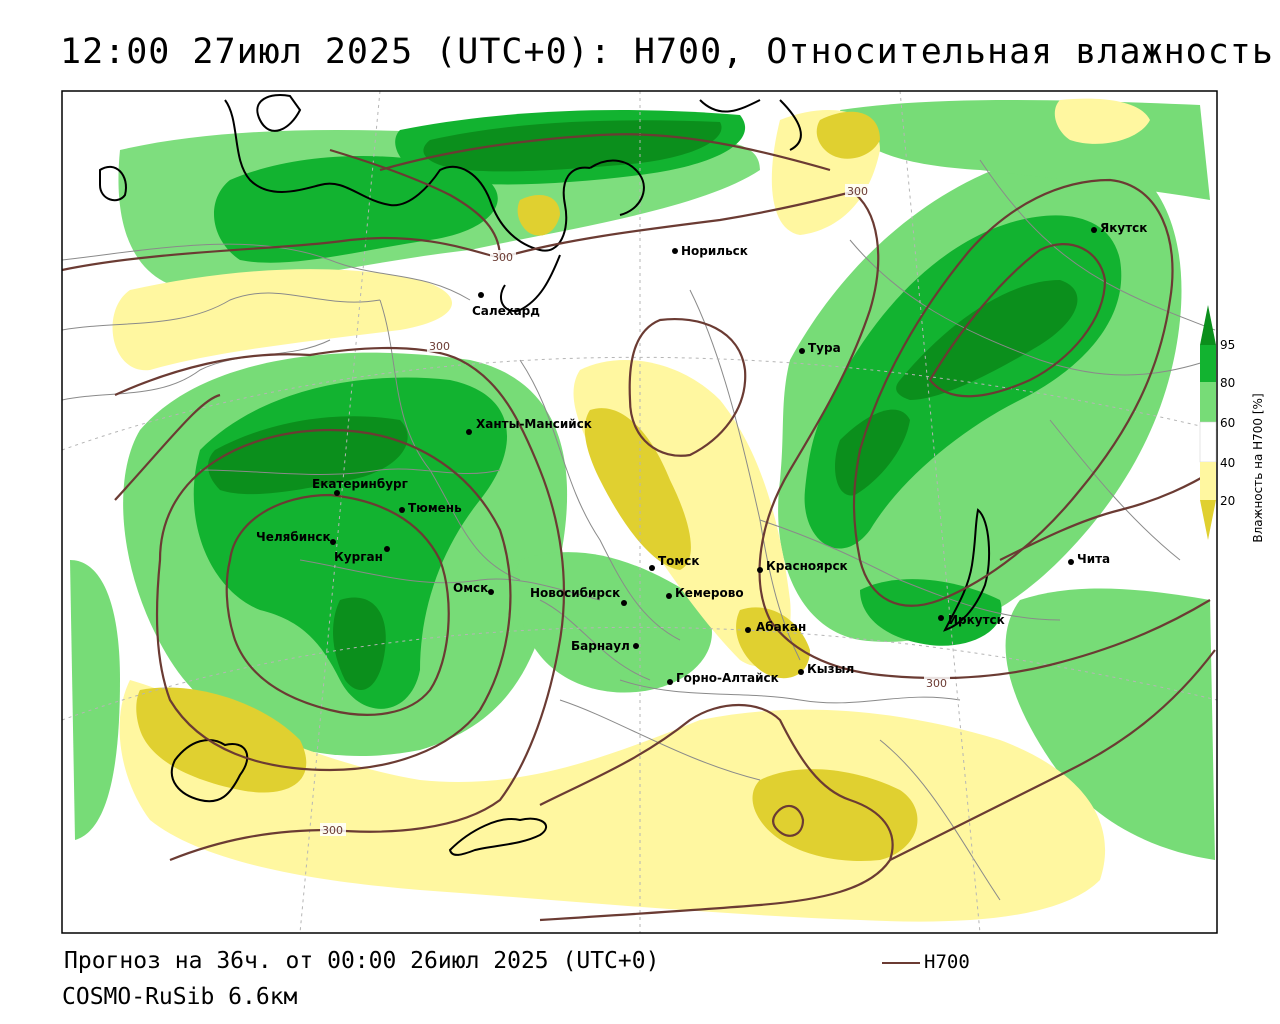 This screenshot has height=1024, width=1280. I want to click on city-label: Курган, so click(358, 557).